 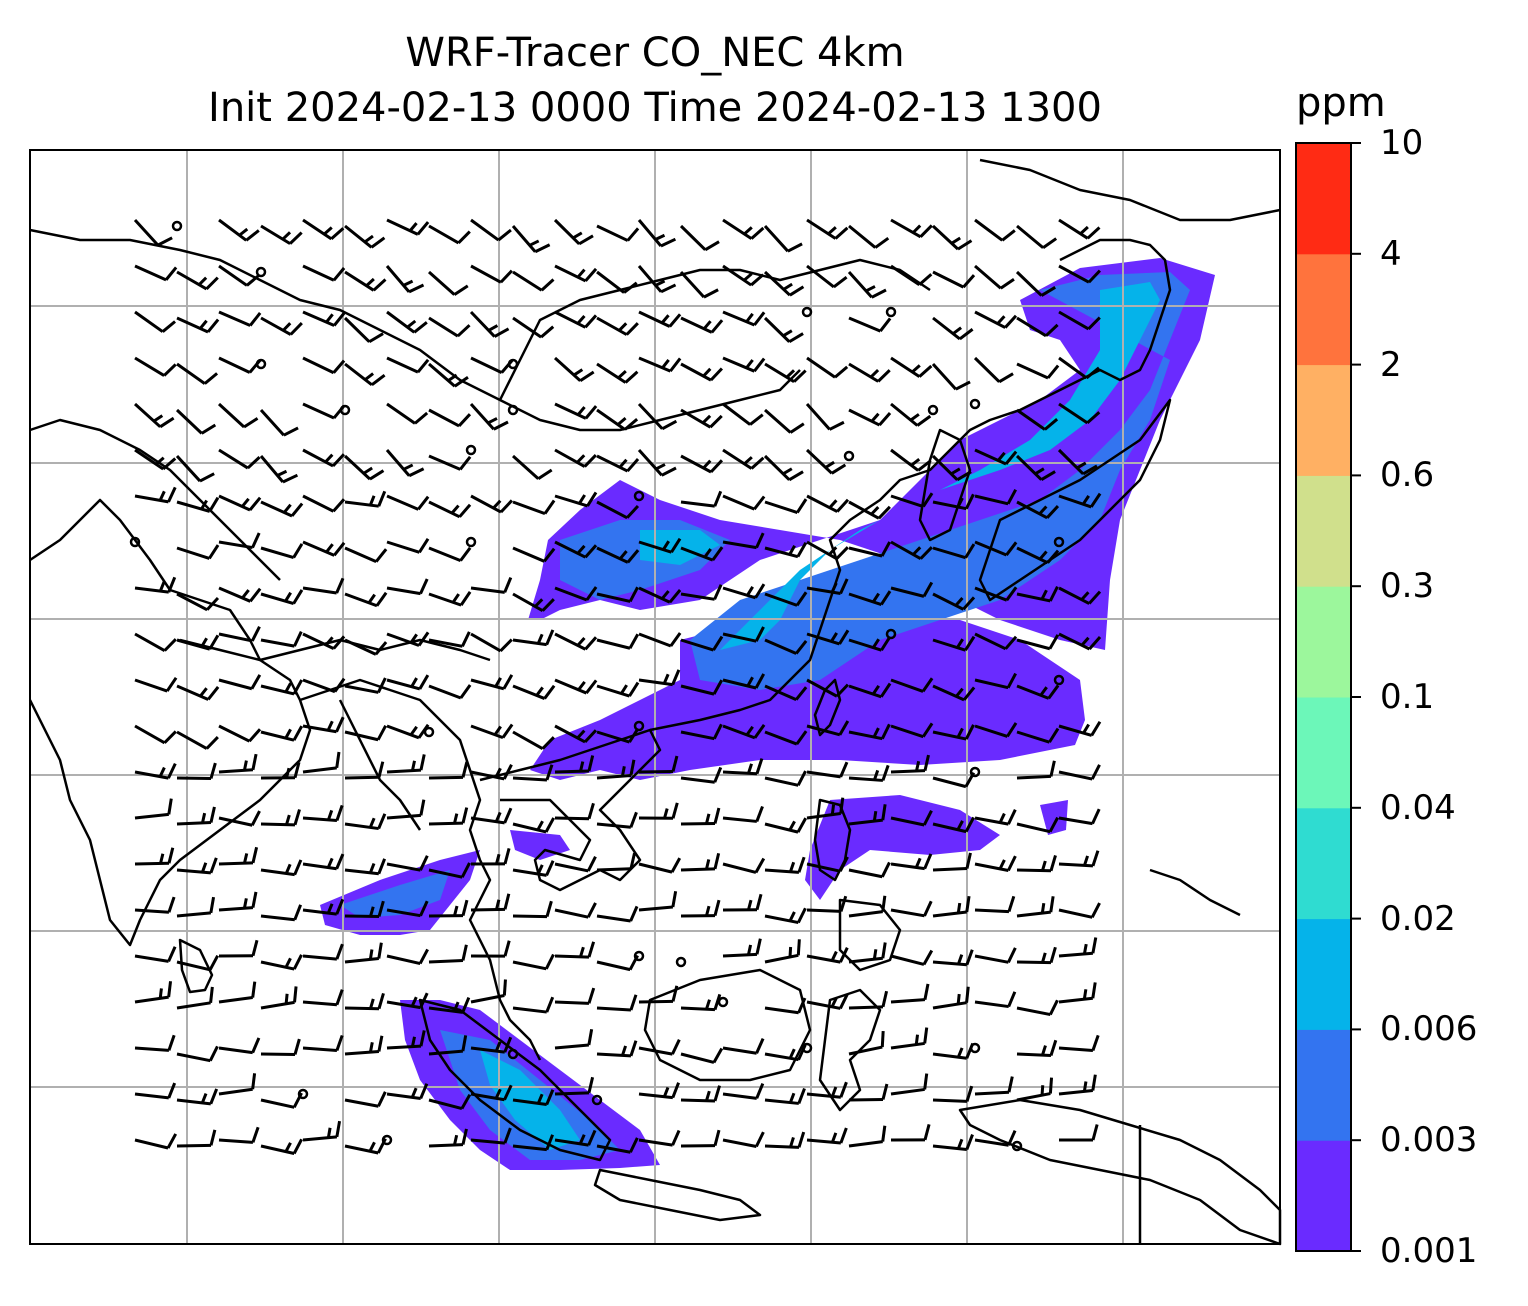 What do you see at coordinates (515, 1080) in the screenshot?
I see `coast-sumatra` at bounding box center [515, 1080].